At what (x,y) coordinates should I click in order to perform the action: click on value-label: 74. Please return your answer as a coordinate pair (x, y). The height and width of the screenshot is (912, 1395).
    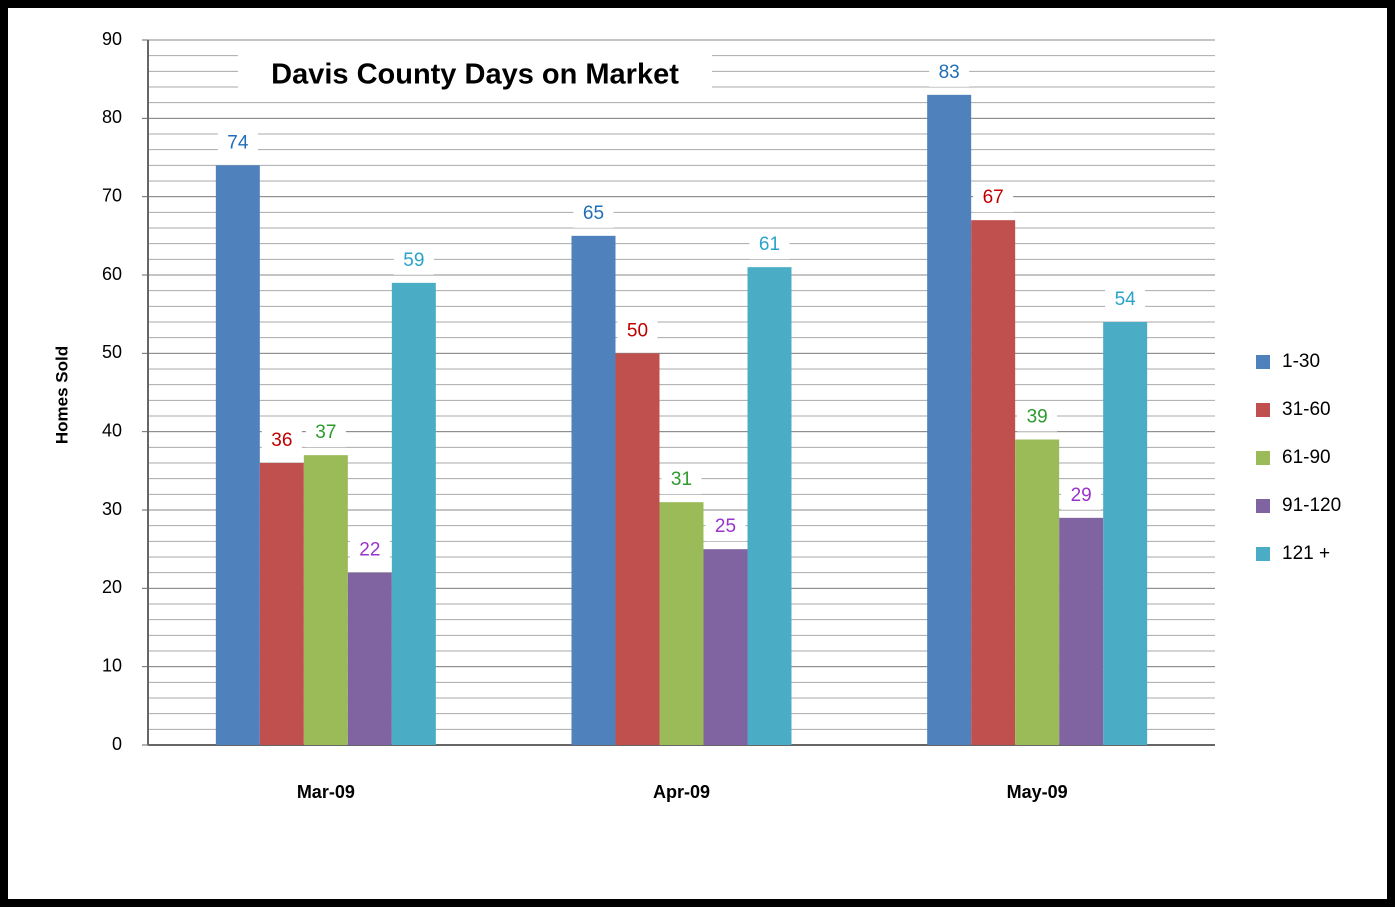
    Looking at the image, I should click on (238, 142).